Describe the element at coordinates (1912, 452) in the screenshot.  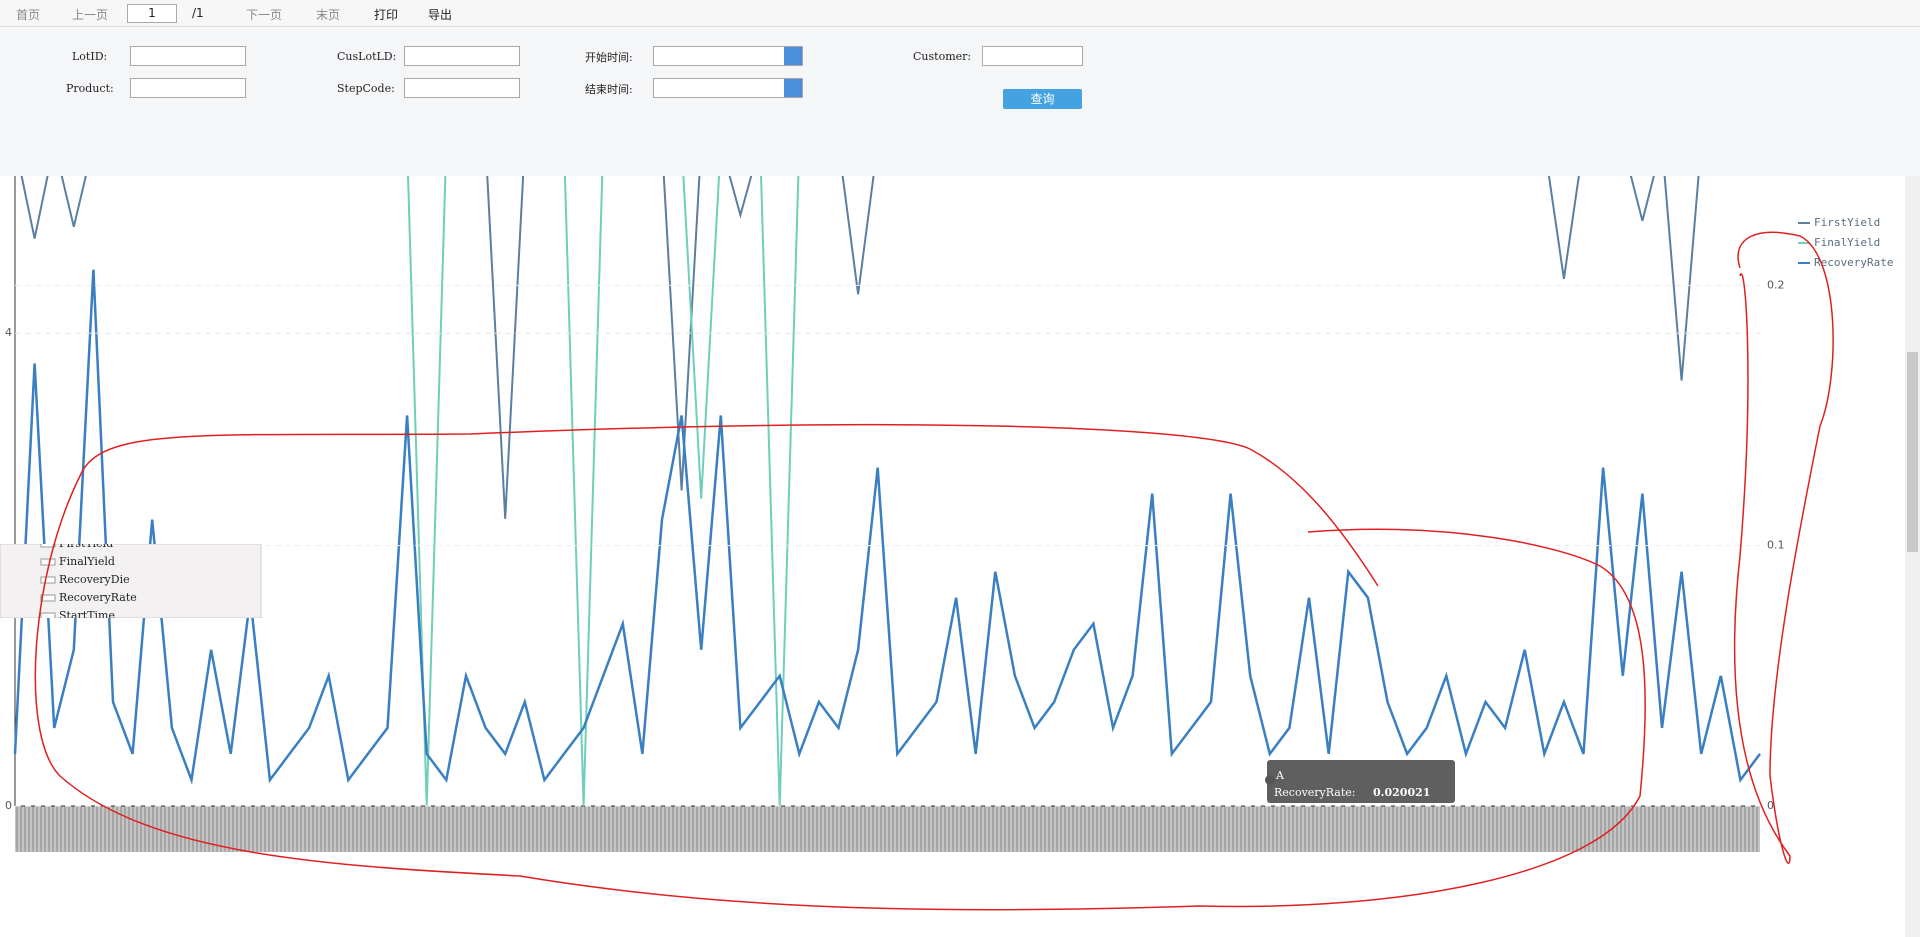
I see `scroll-thumb` at that location.